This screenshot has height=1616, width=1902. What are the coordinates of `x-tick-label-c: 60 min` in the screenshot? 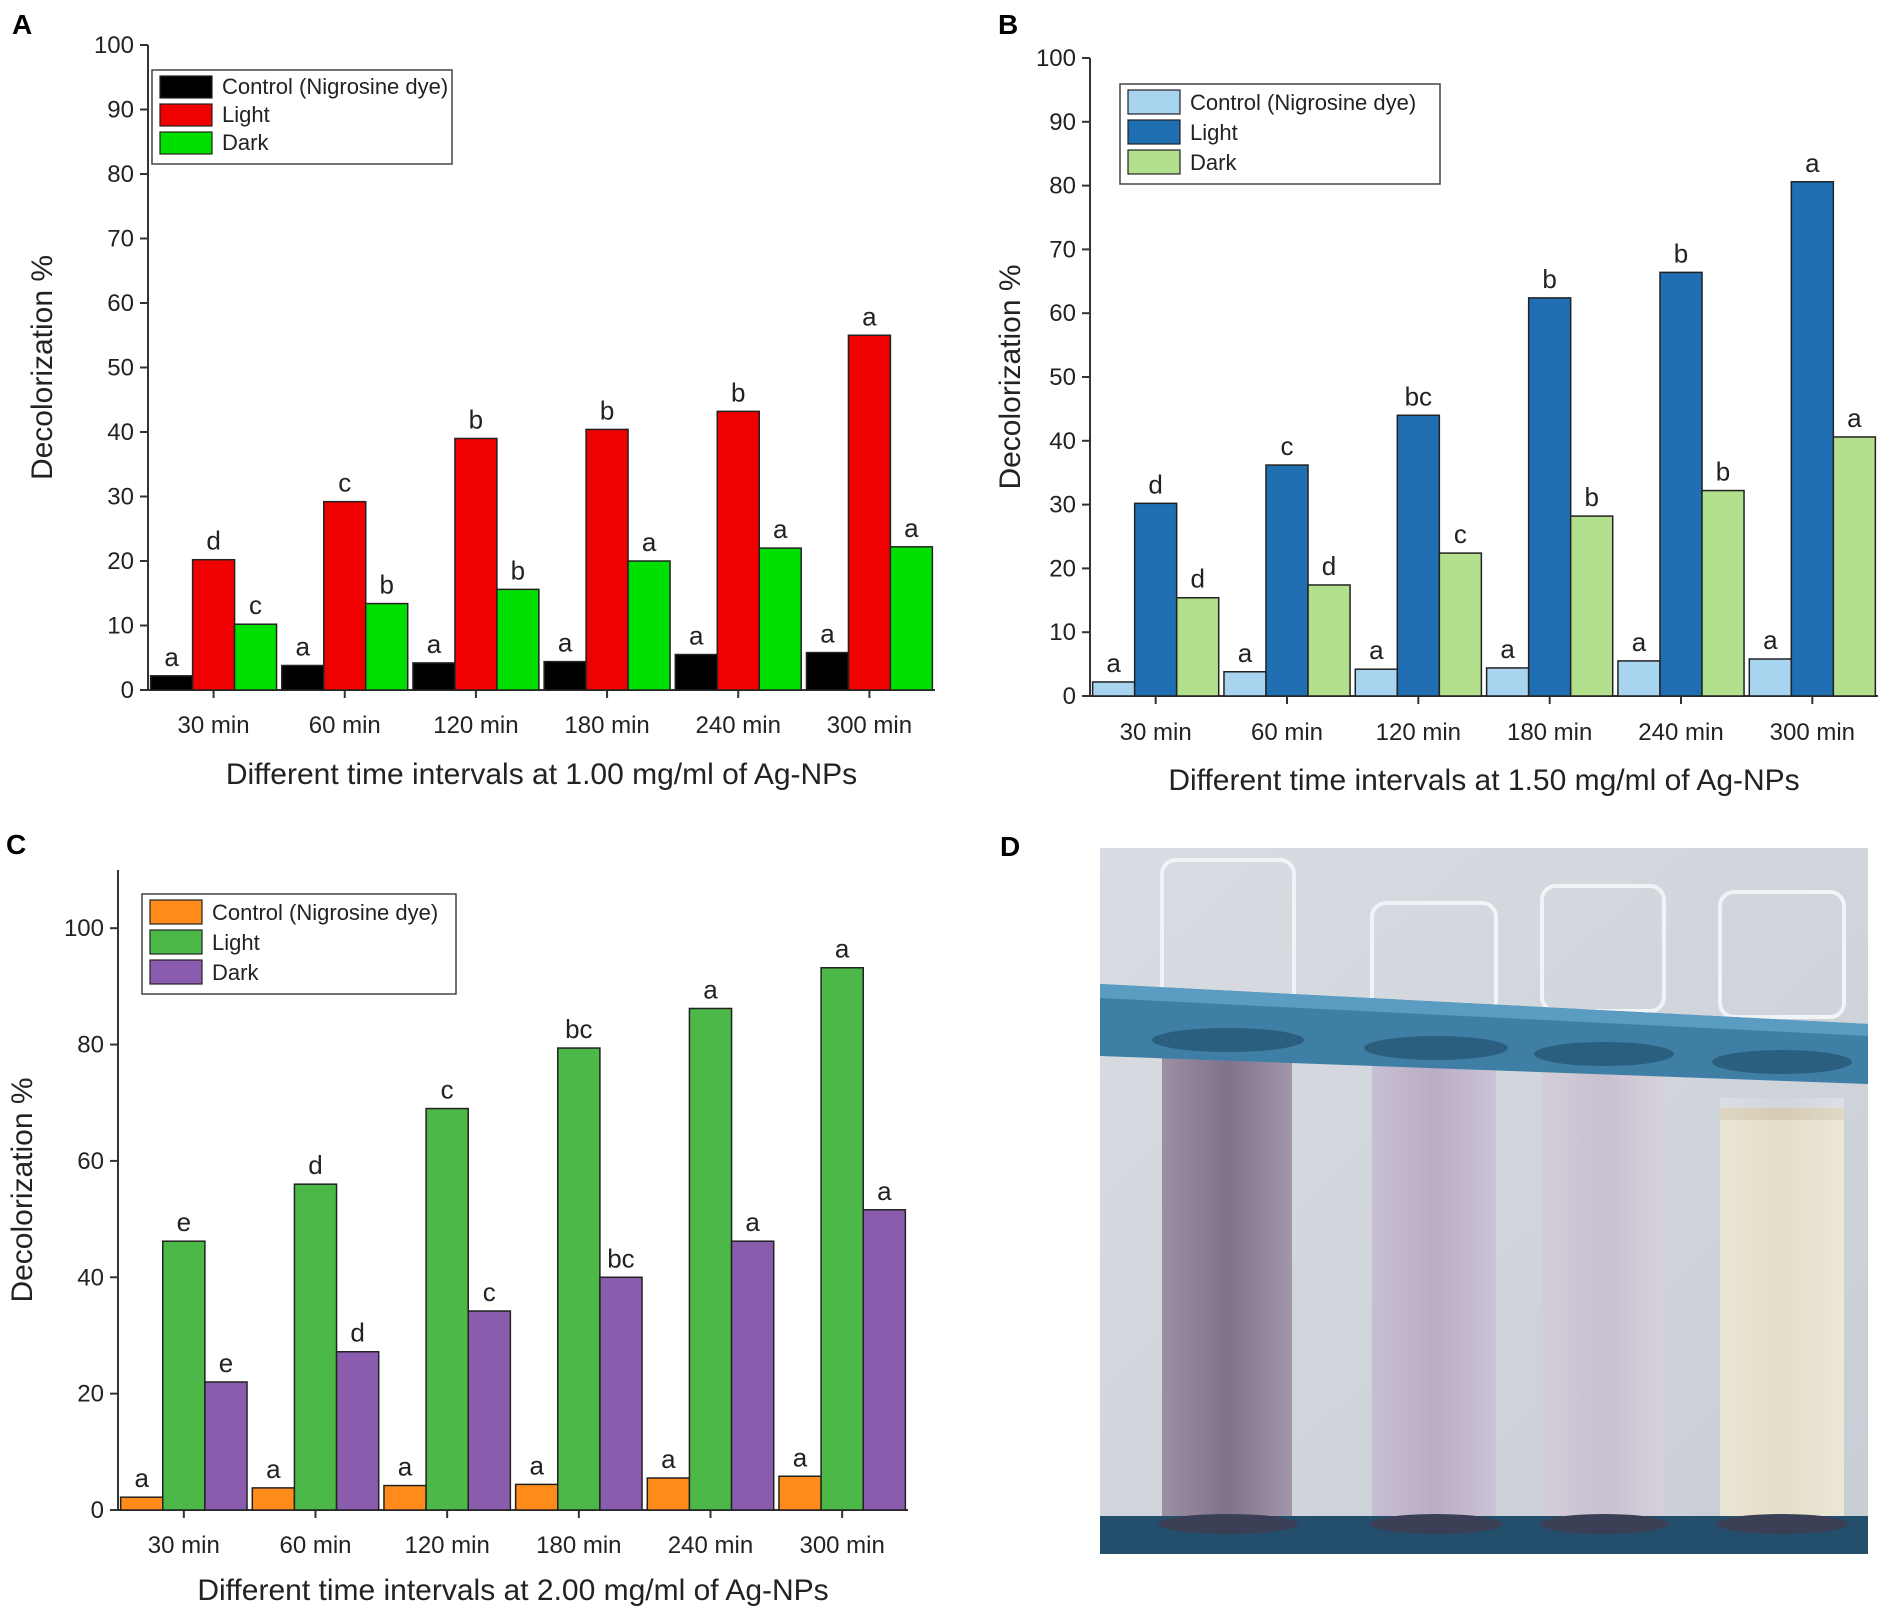 It's located at (315, 1545).